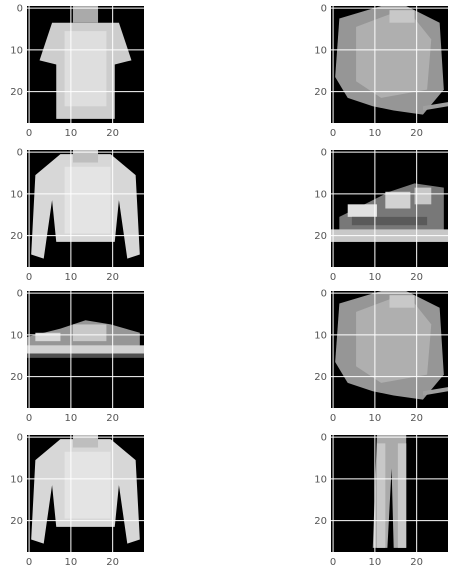 Image resolution: width=455 pixels, height=576 pixels. I want to click on image-panel-2: 0 10 20 0 10 20, so click(381, 71).